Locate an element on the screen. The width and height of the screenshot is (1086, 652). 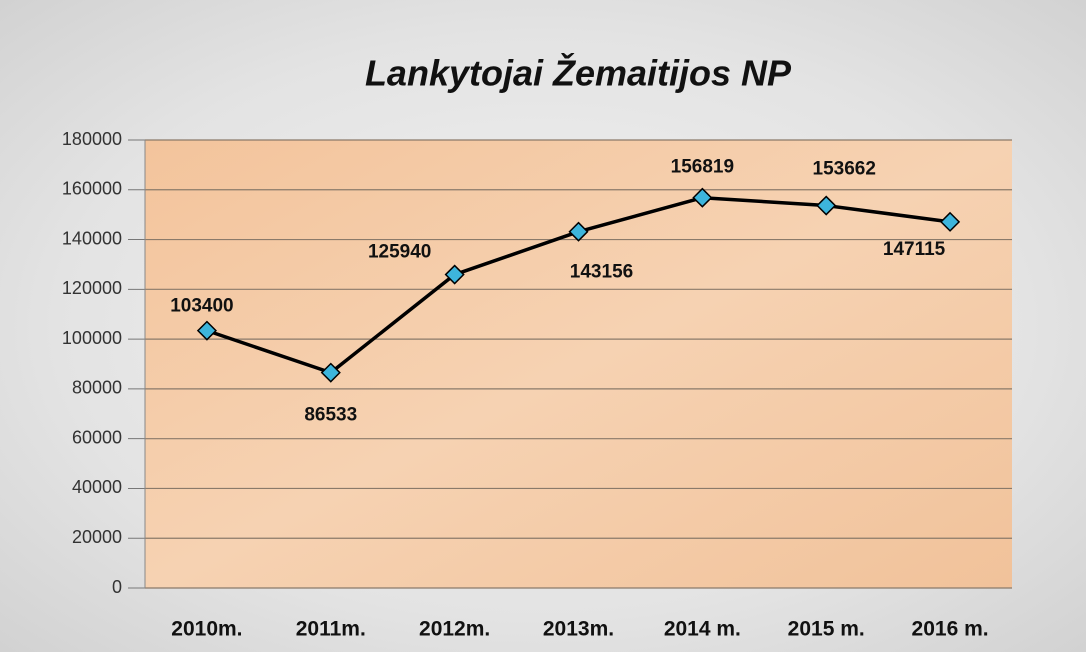
x-tick-label: 2015 m. is located at coordinates (826, 629).